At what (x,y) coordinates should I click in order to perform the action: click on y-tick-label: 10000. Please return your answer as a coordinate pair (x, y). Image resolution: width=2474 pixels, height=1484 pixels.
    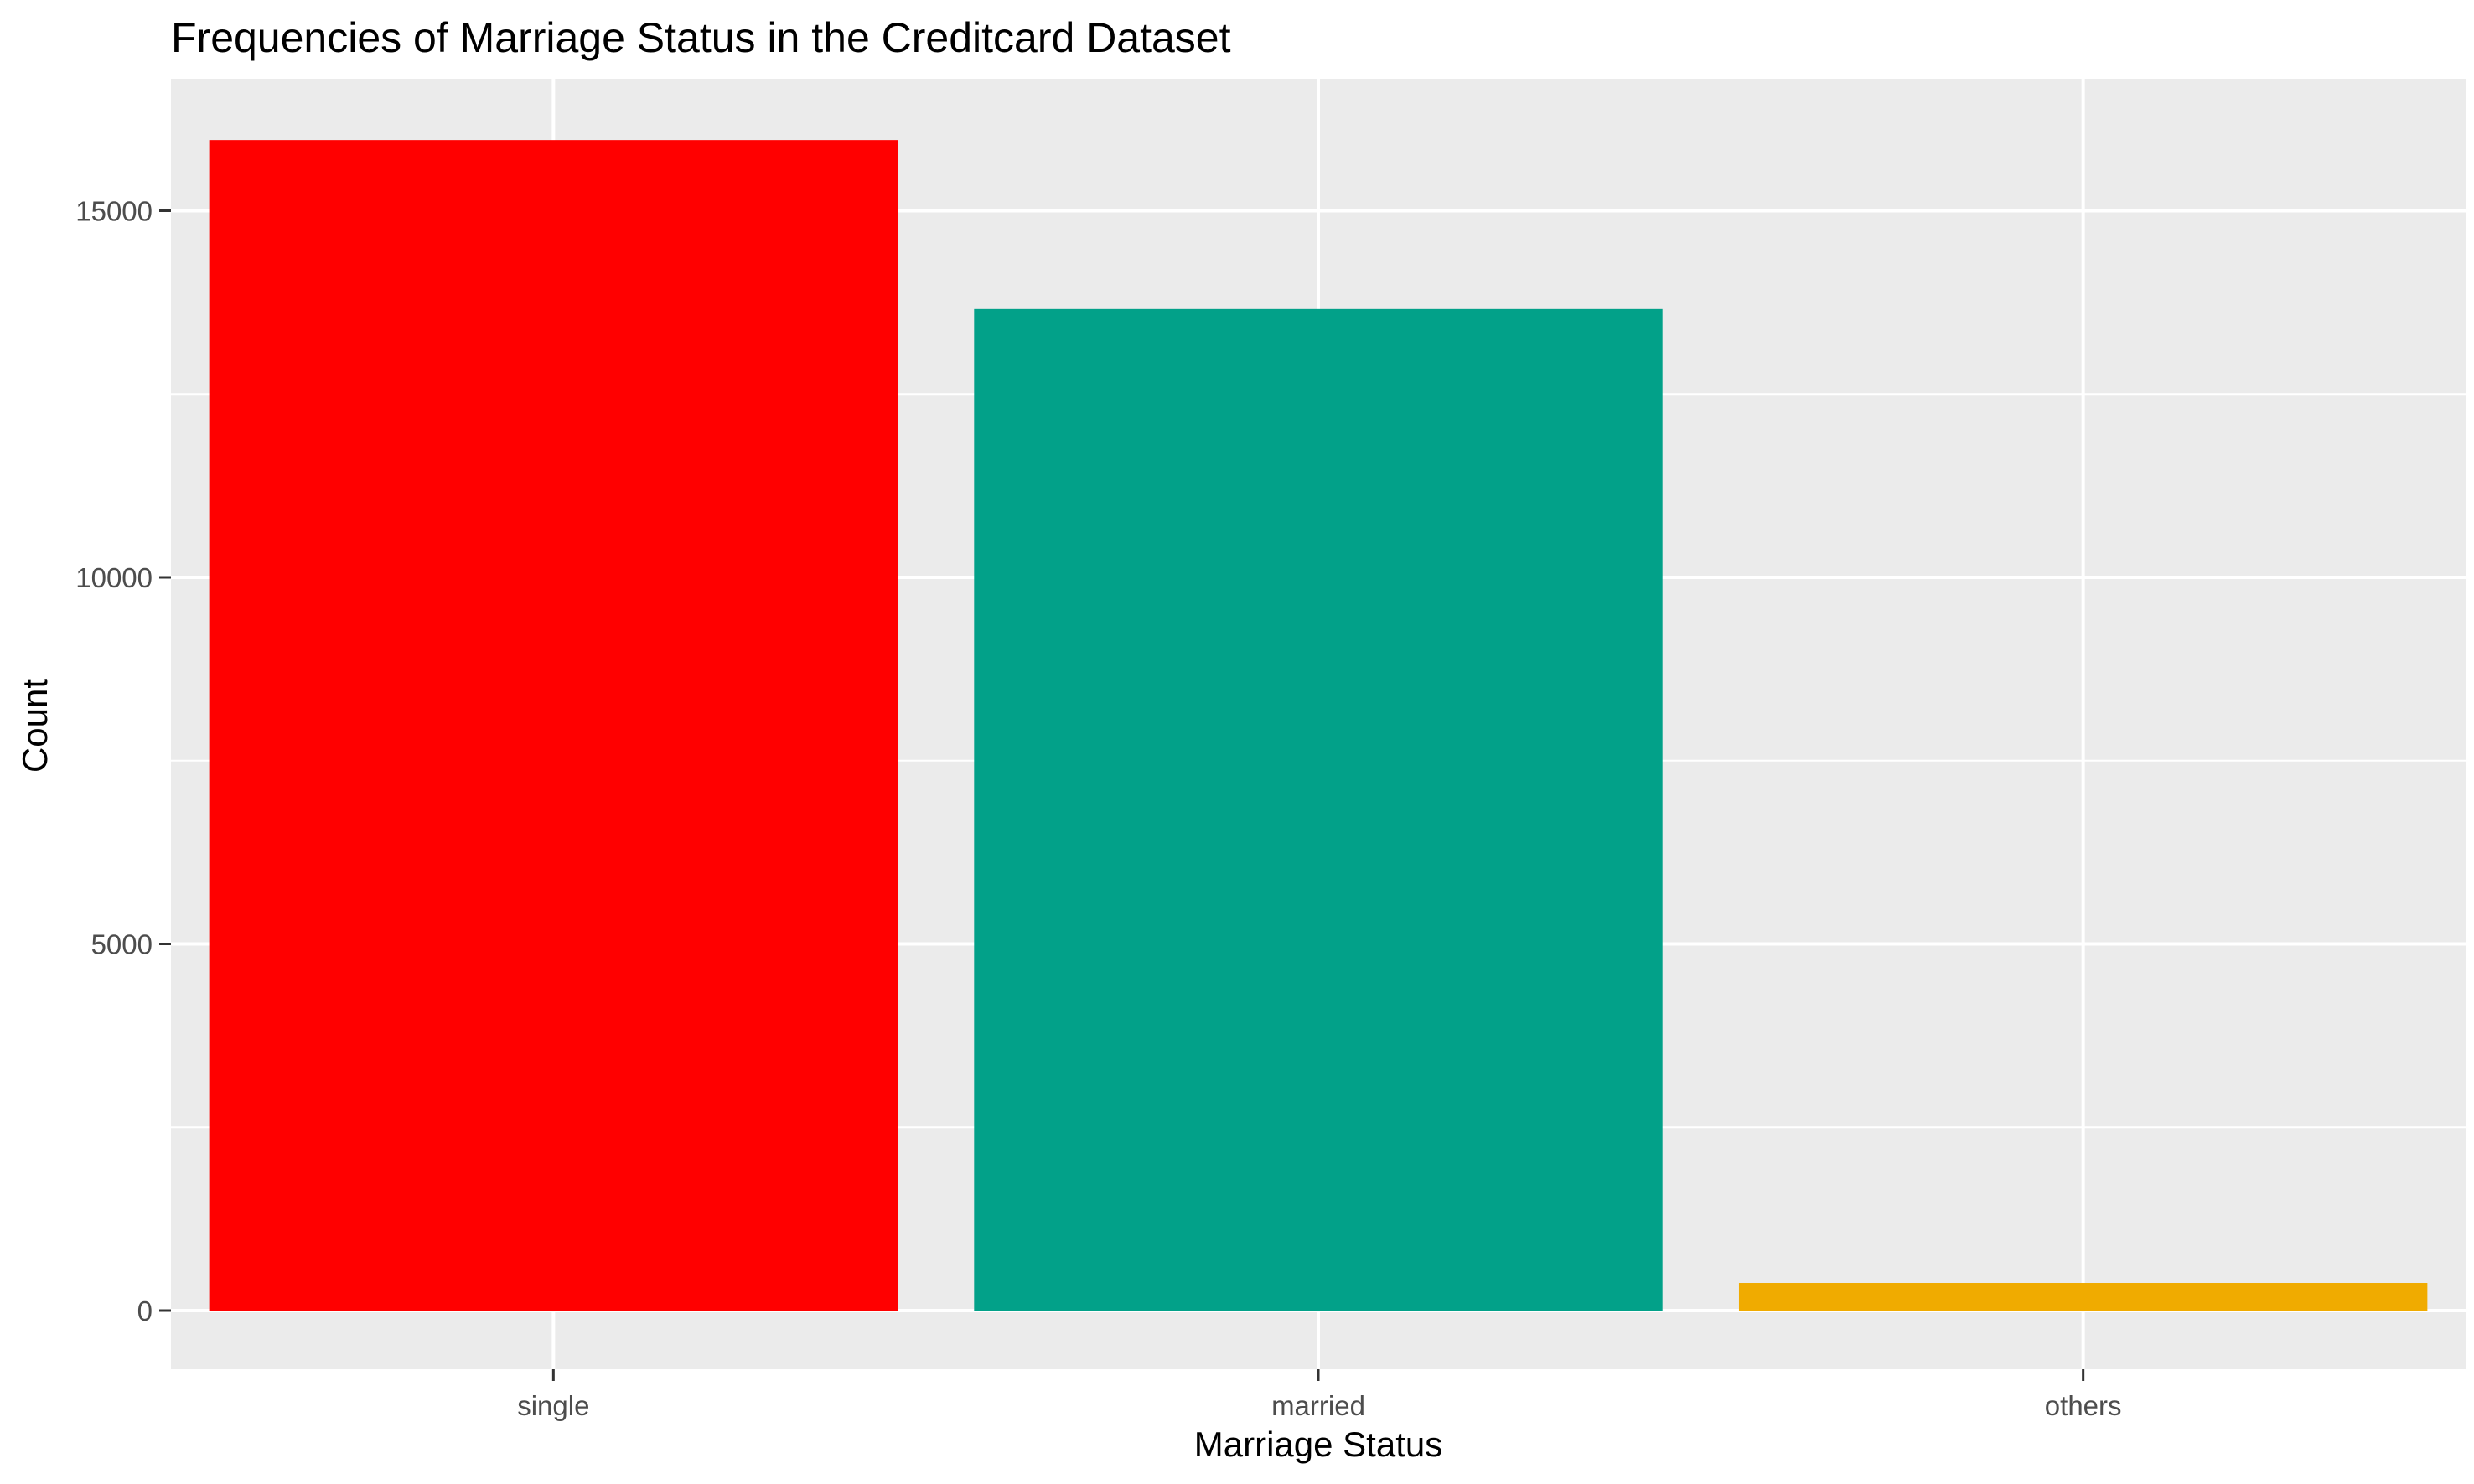
    Looking at the image, I should click on (114, 578).